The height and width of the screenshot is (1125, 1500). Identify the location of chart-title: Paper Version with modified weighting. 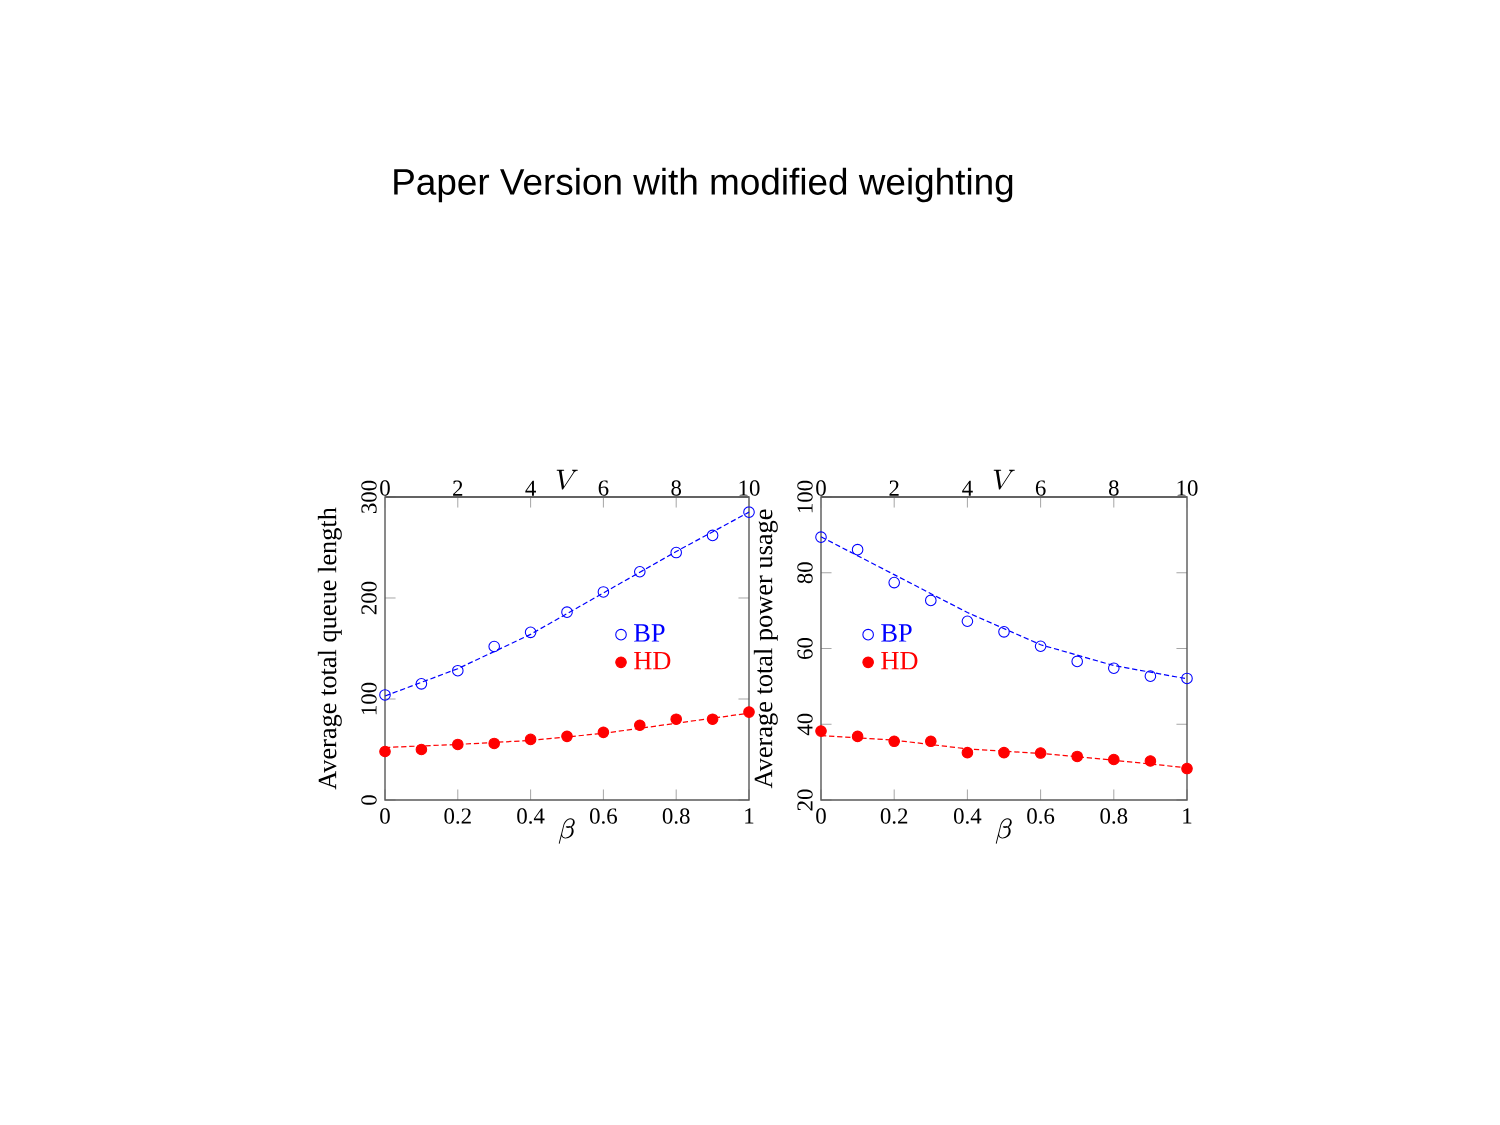
(703, 185).